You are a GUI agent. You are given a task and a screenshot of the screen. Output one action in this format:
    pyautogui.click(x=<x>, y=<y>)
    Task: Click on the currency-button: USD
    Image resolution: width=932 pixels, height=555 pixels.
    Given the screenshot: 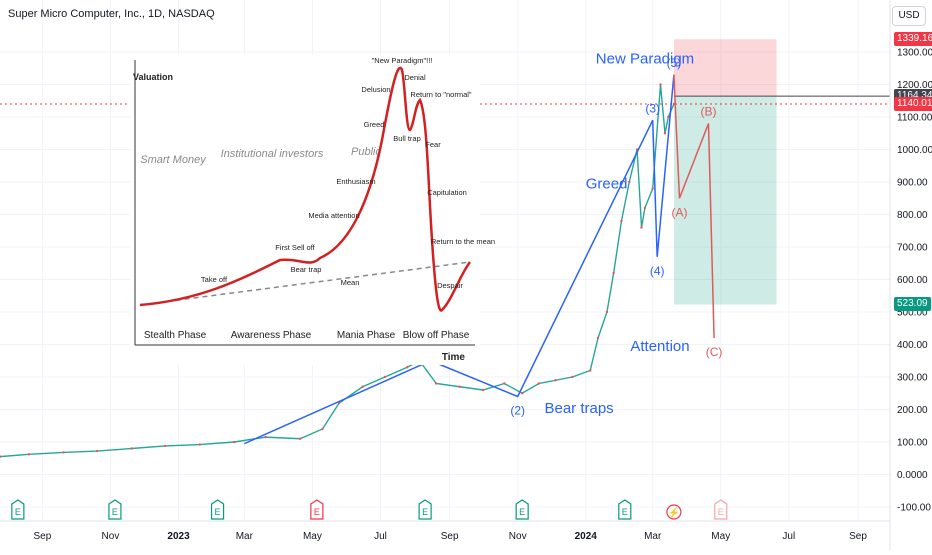 What is the action you would take?
    pyautogui.click(x=909, y=16)
    